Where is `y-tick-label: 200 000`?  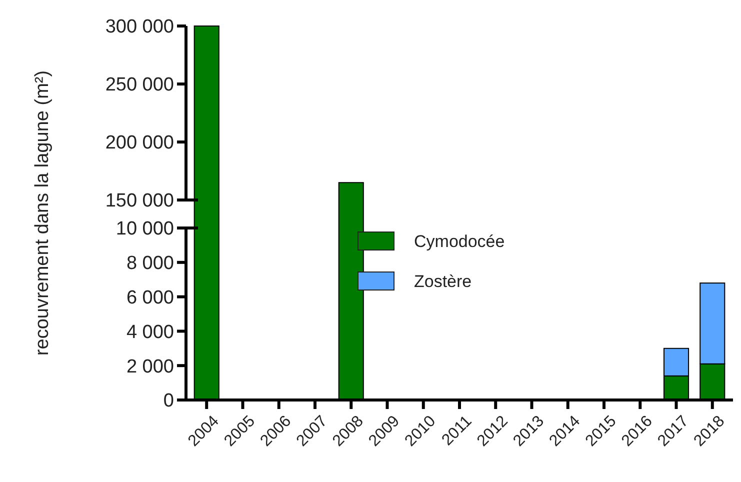
y-tick-label: 200 000 is located at coordinates (139, 143).